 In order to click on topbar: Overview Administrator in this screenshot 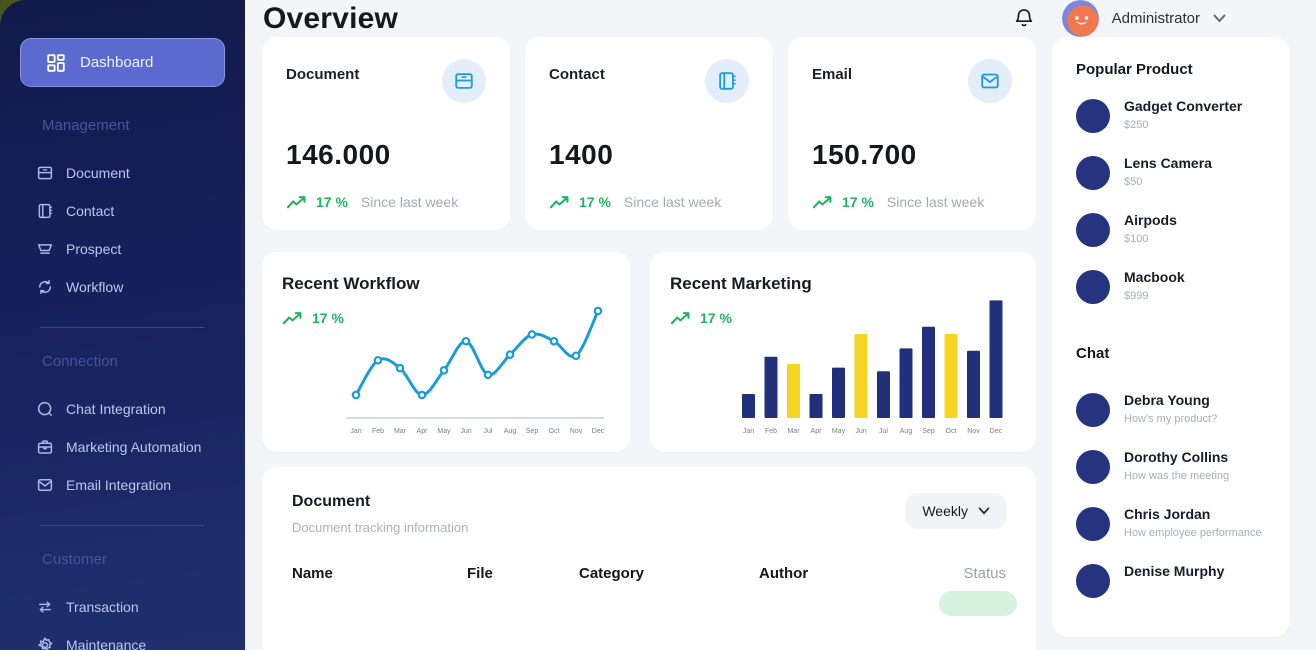, I will do `click(780, 18)`.